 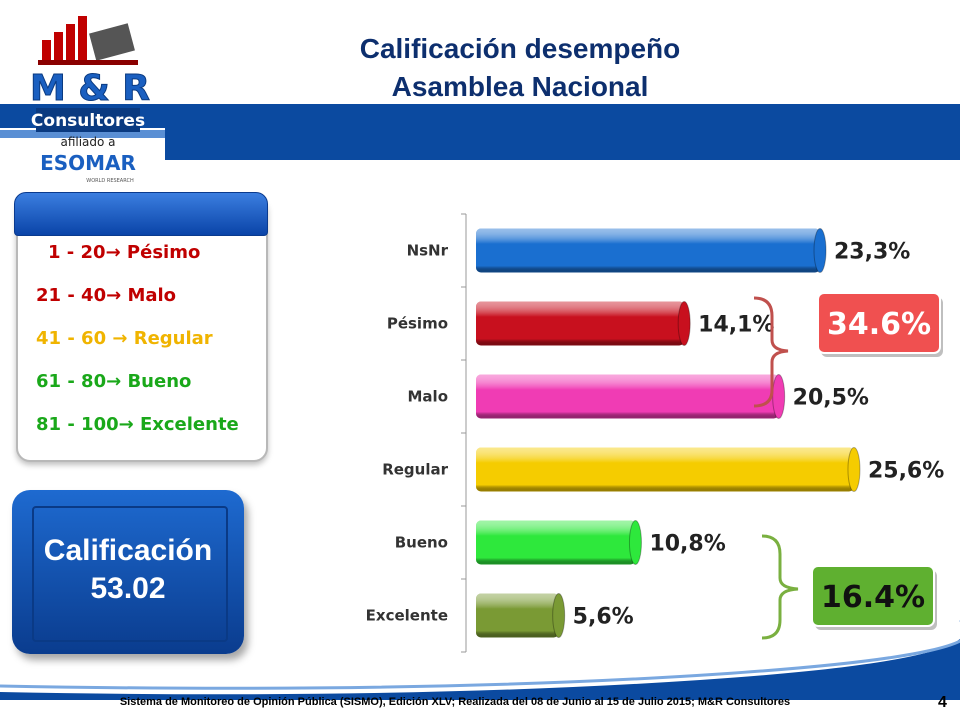 What do you see at coordinates (428, 397) in the screenshot?
I see `category-label: Malo` at bounding box center [428, 397].